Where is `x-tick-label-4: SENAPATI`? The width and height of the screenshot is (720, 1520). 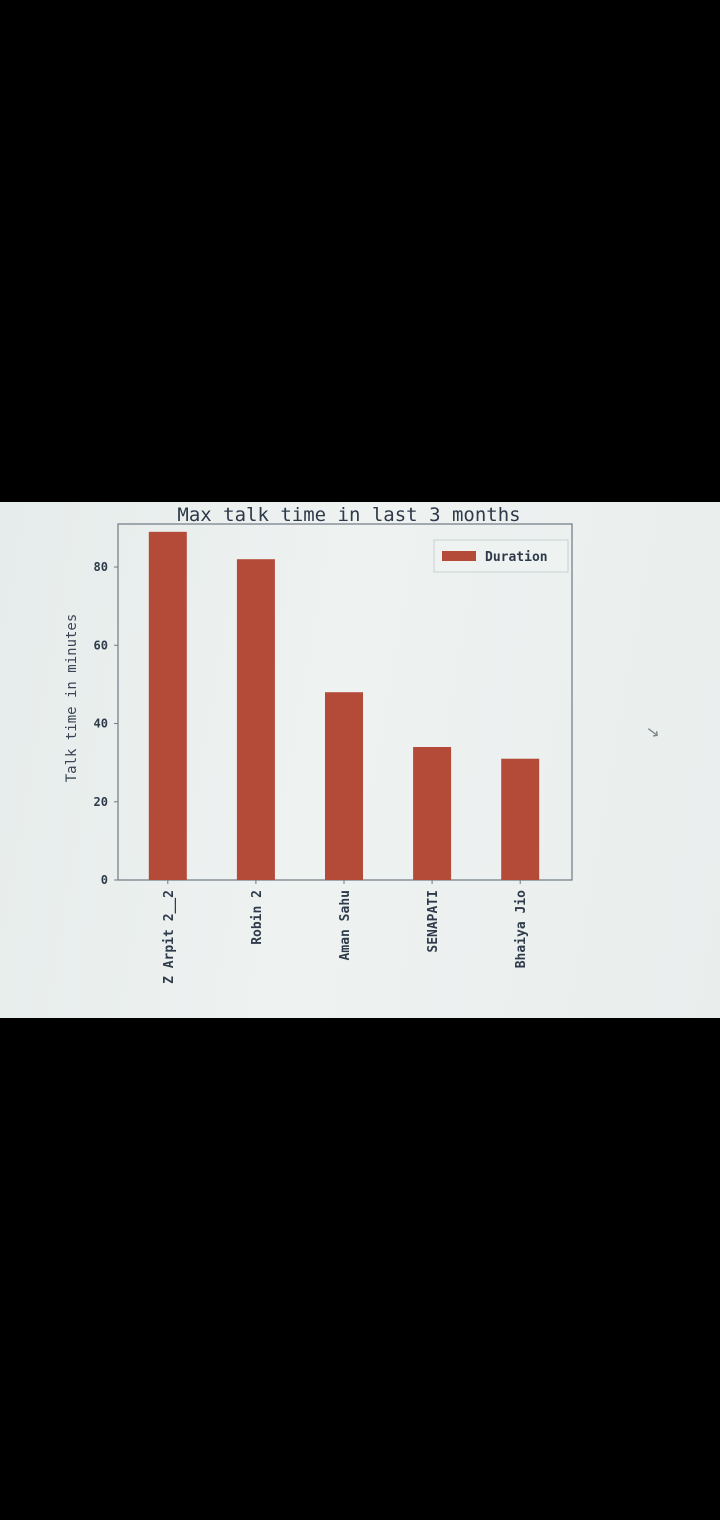
x-tick-label-4: SENAPATI is located at coordinates (433, 921).